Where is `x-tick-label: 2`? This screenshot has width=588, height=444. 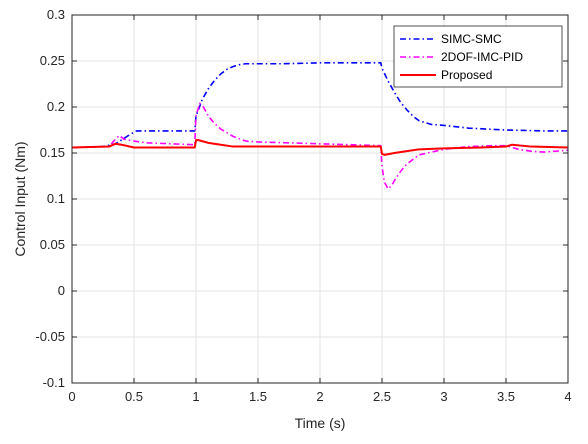 x-tick-label: 2 is located at coordinates (319, 396).